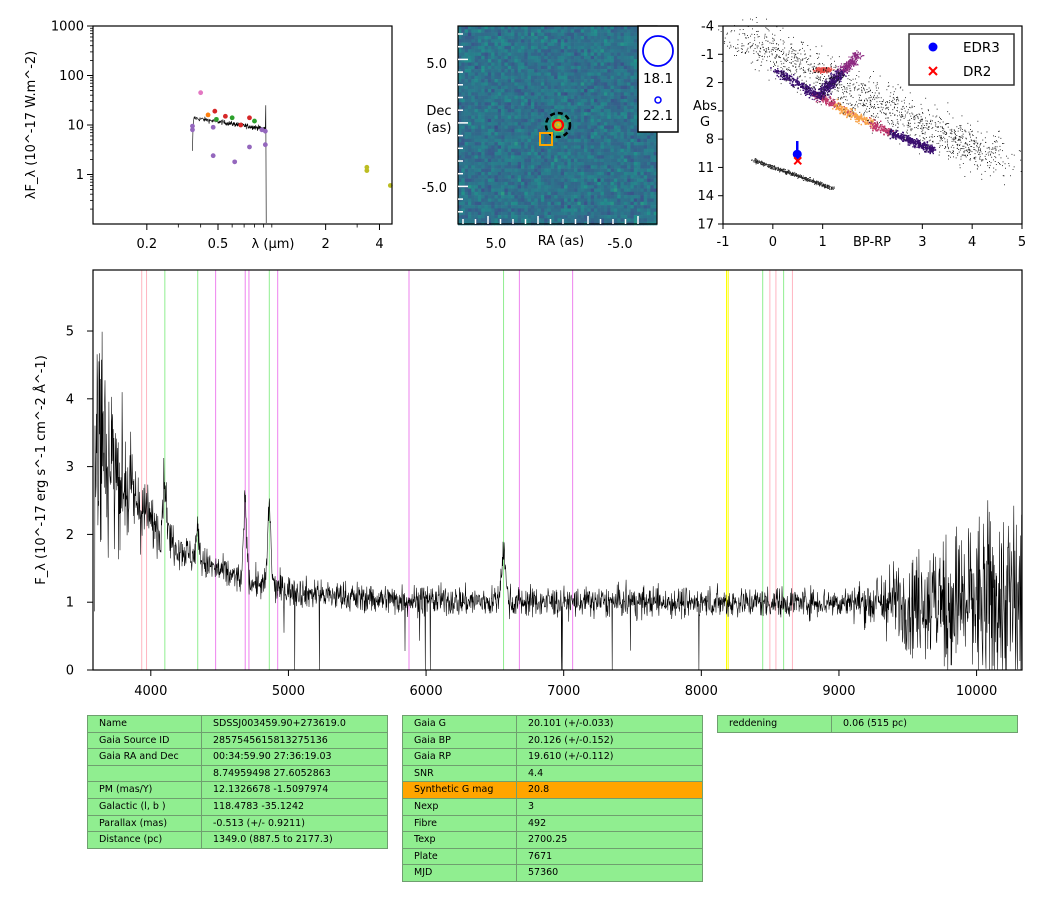  What do you see at coordinates (80, 175) in the screenshot?
I see `sed-y-tick: 1` at bounding box center [80, 175].